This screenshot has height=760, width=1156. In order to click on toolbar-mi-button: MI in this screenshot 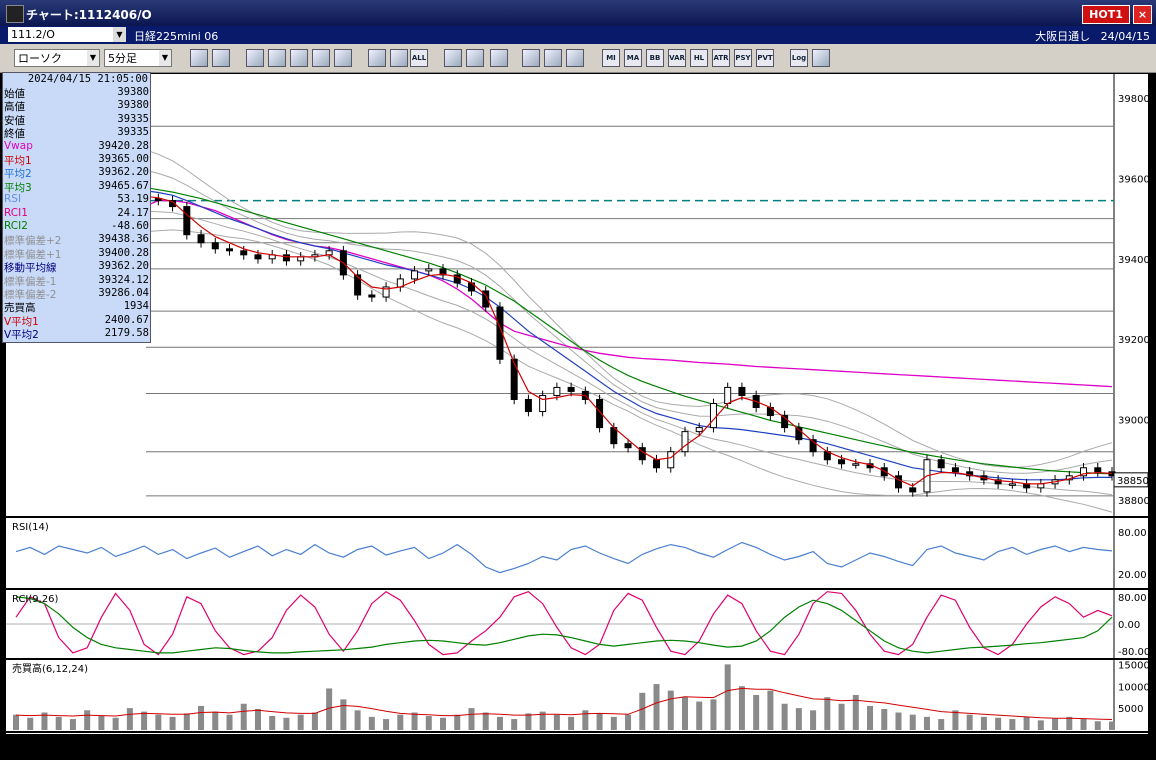, I will do `click(611, 58)`.